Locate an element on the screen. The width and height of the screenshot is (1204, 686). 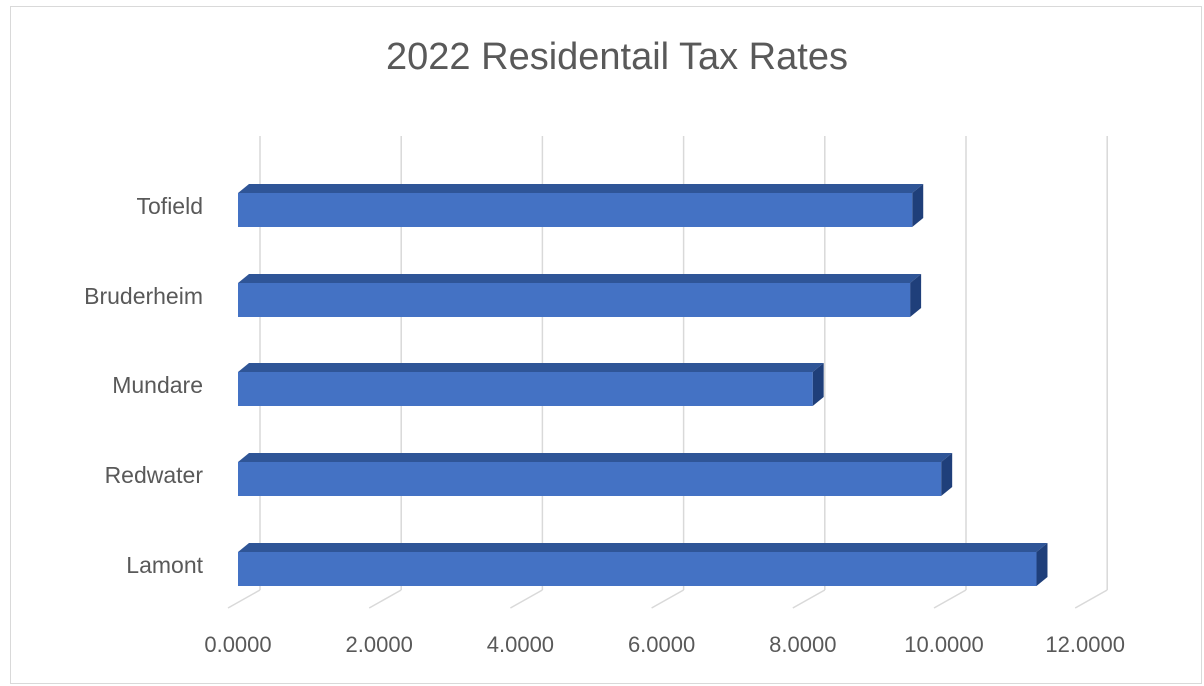
x-tick-label: 0.0000 is located at coordinates (237, 644).